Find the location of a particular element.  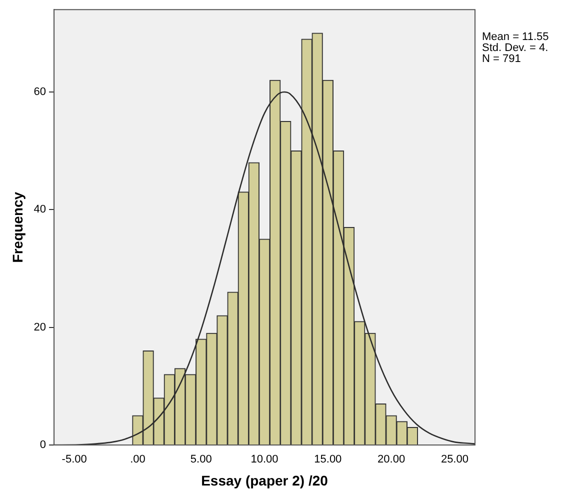

x-tick-label: 20.00 is located at coordinates (392, 460).